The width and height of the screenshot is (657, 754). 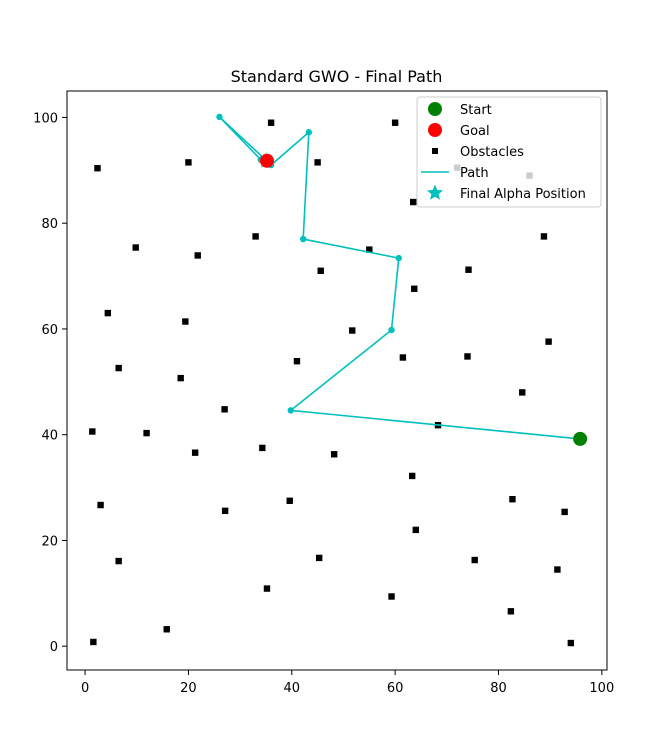 What do you see at coordinates (475, 131) in the screenshot?
I see `legend-goal-label: Goal` at bounding box center [475, 131].